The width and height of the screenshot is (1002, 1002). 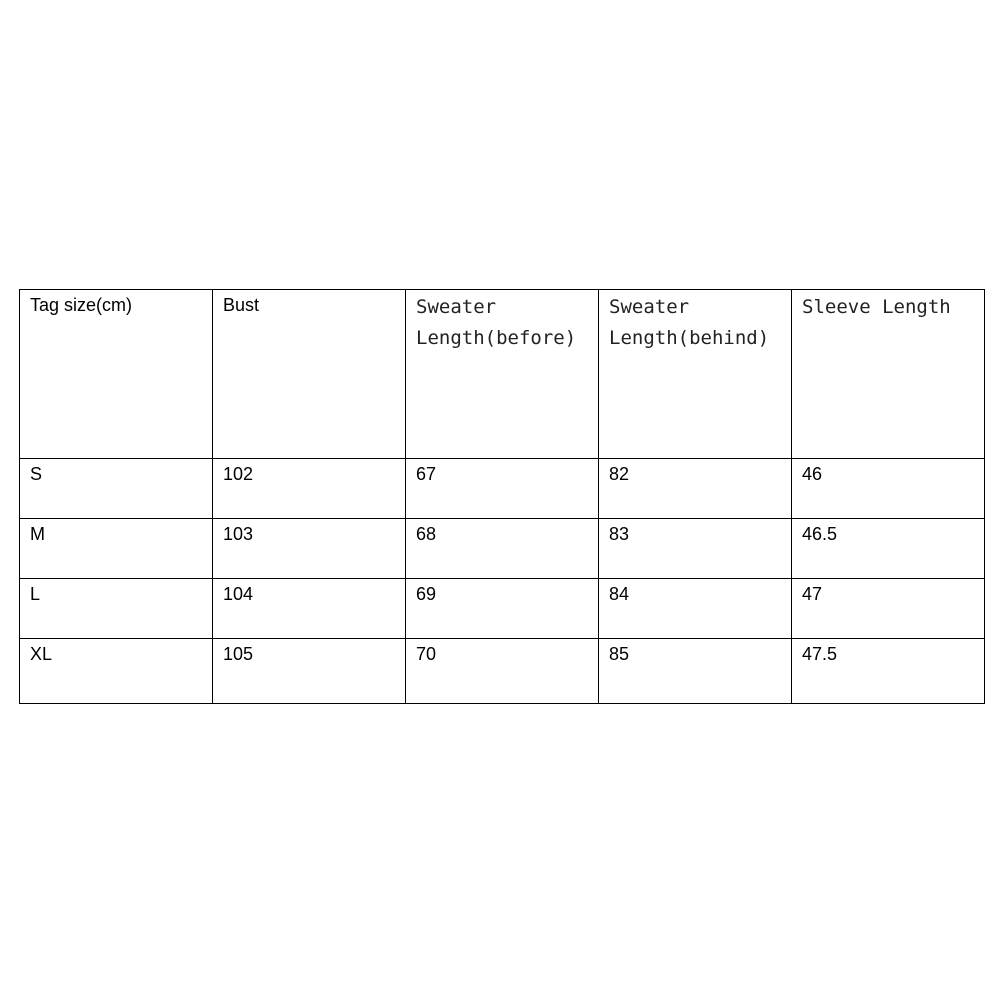 I want to click on table-cell: 102, so click(x=309, y=488).